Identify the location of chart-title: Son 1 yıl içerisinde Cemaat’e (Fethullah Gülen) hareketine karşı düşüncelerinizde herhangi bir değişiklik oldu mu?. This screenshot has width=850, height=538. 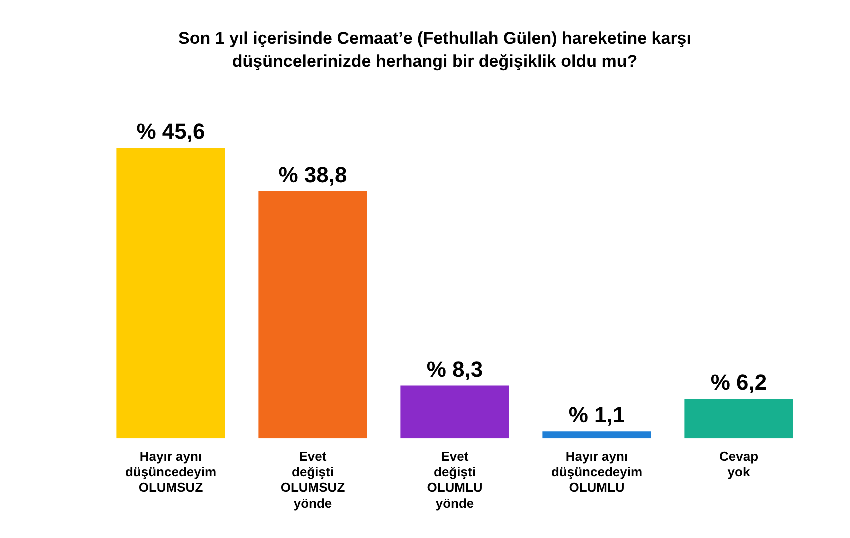
(434, 50).